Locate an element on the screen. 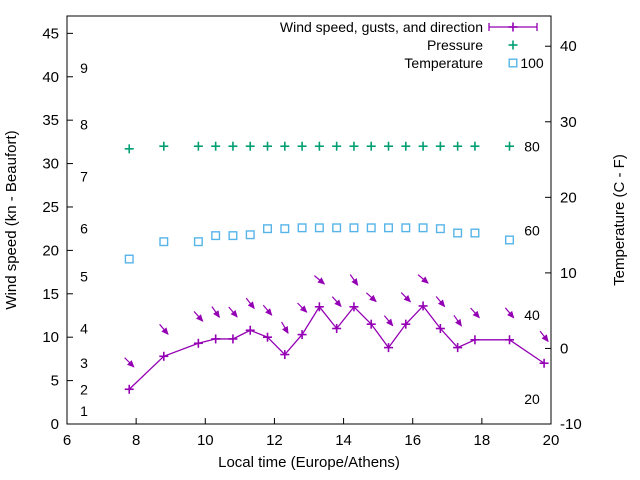  y-tick-label: 25 is located at coordinates (50, 207).